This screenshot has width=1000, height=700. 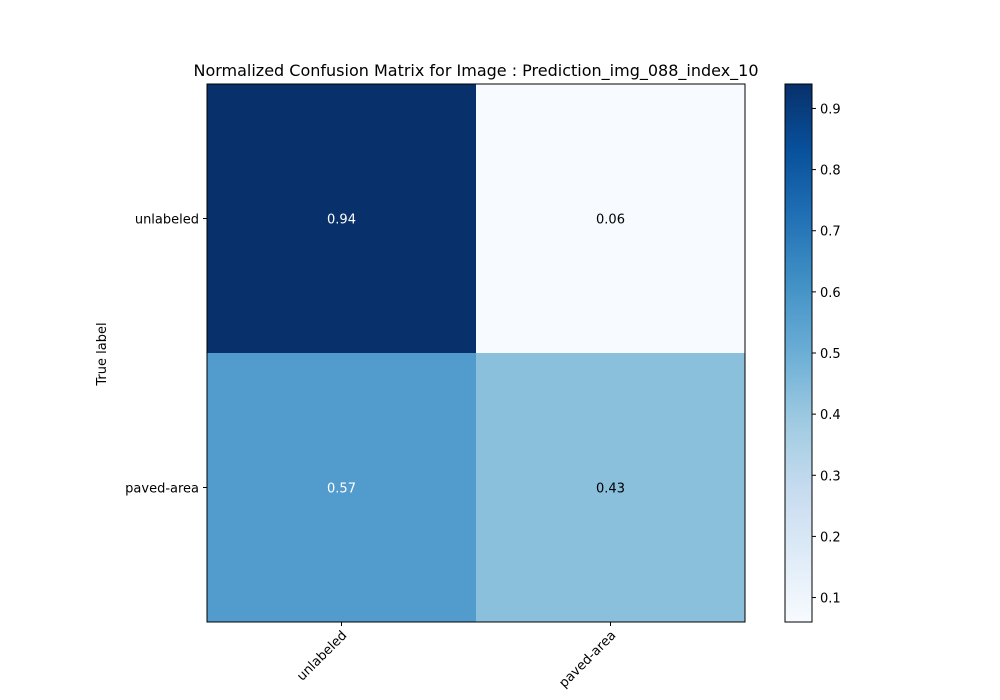 What do you see at coordinates (167, 220) in the screenshot?
I see `y-tick-label-0: unlabeled` at bounding box center [167, 220].